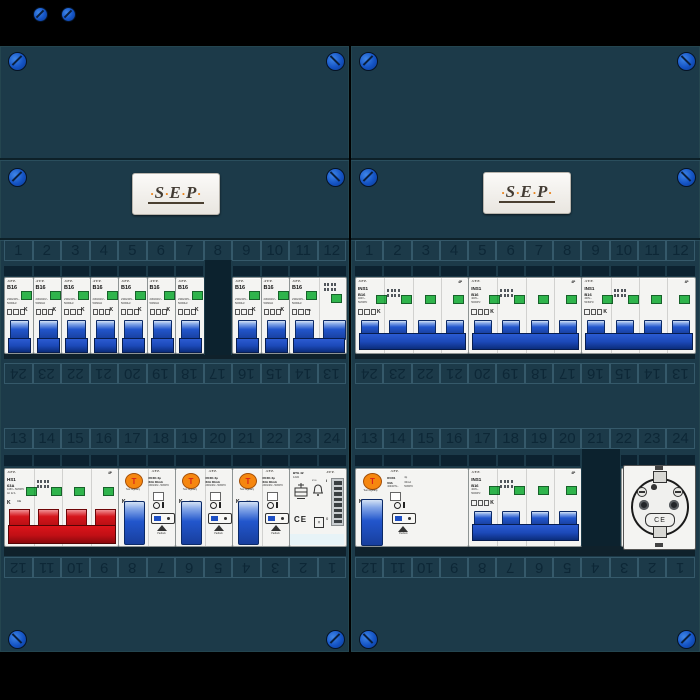 This screenshot has height=700, width=700. Describe the element at coordinates (539, 567) in the screenshot. I see `module-number-cell: 6` at that location.